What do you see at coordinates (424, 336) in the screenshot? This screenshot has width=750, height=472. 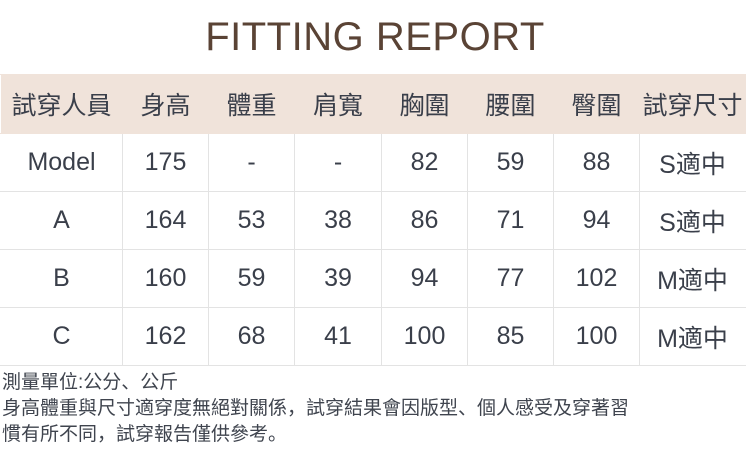 I see `cell-bust: 100` at bounding box center [424, 336].